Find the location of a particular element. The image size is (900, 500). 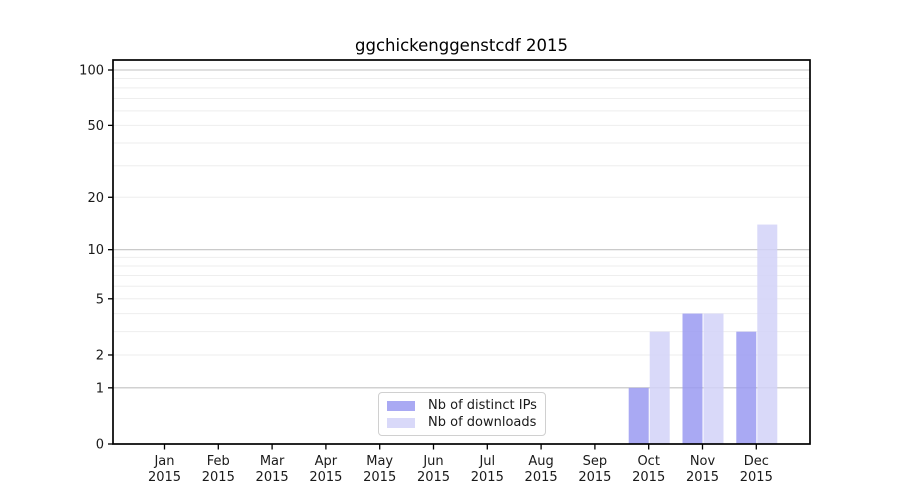

y-tick-label: 10 is located at coordinates (95, 250).